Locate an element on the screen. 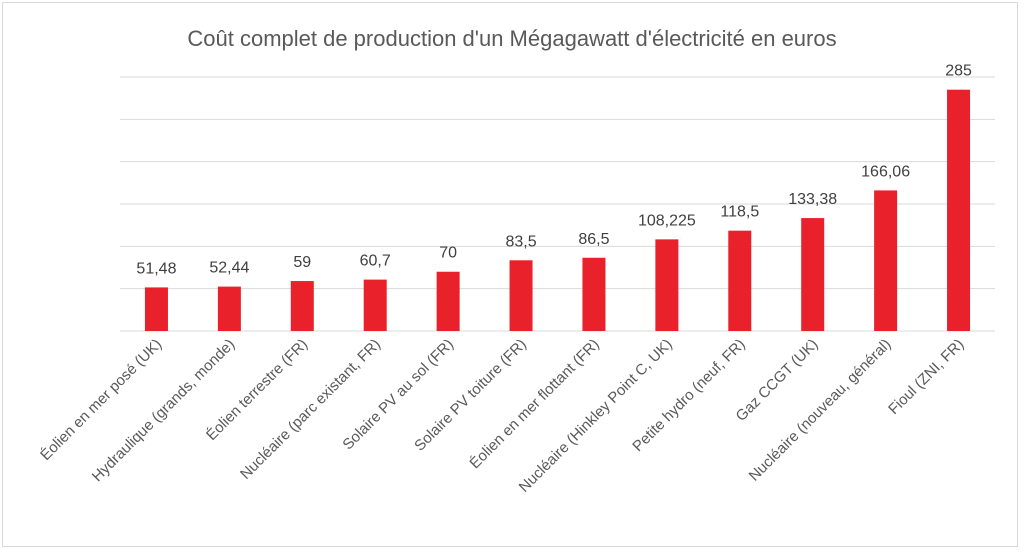  data-label: 133,38 is located at coordinates (812, 199).